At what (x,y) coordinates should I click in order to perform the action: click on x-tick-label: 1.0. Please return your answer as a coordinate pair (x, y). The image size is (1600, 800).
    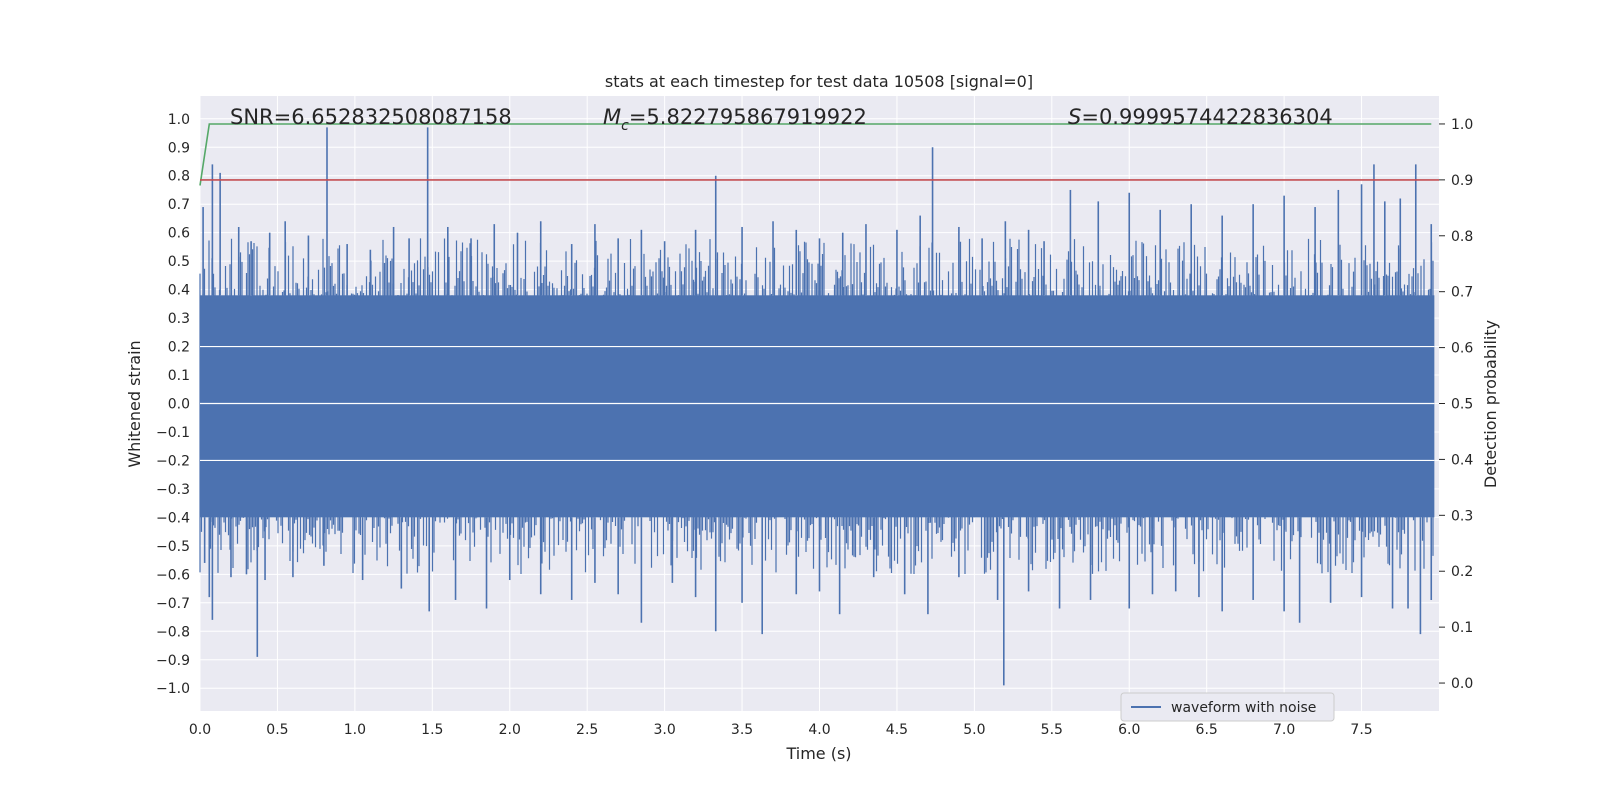
    Looking at the image, I should click on (355, 730).